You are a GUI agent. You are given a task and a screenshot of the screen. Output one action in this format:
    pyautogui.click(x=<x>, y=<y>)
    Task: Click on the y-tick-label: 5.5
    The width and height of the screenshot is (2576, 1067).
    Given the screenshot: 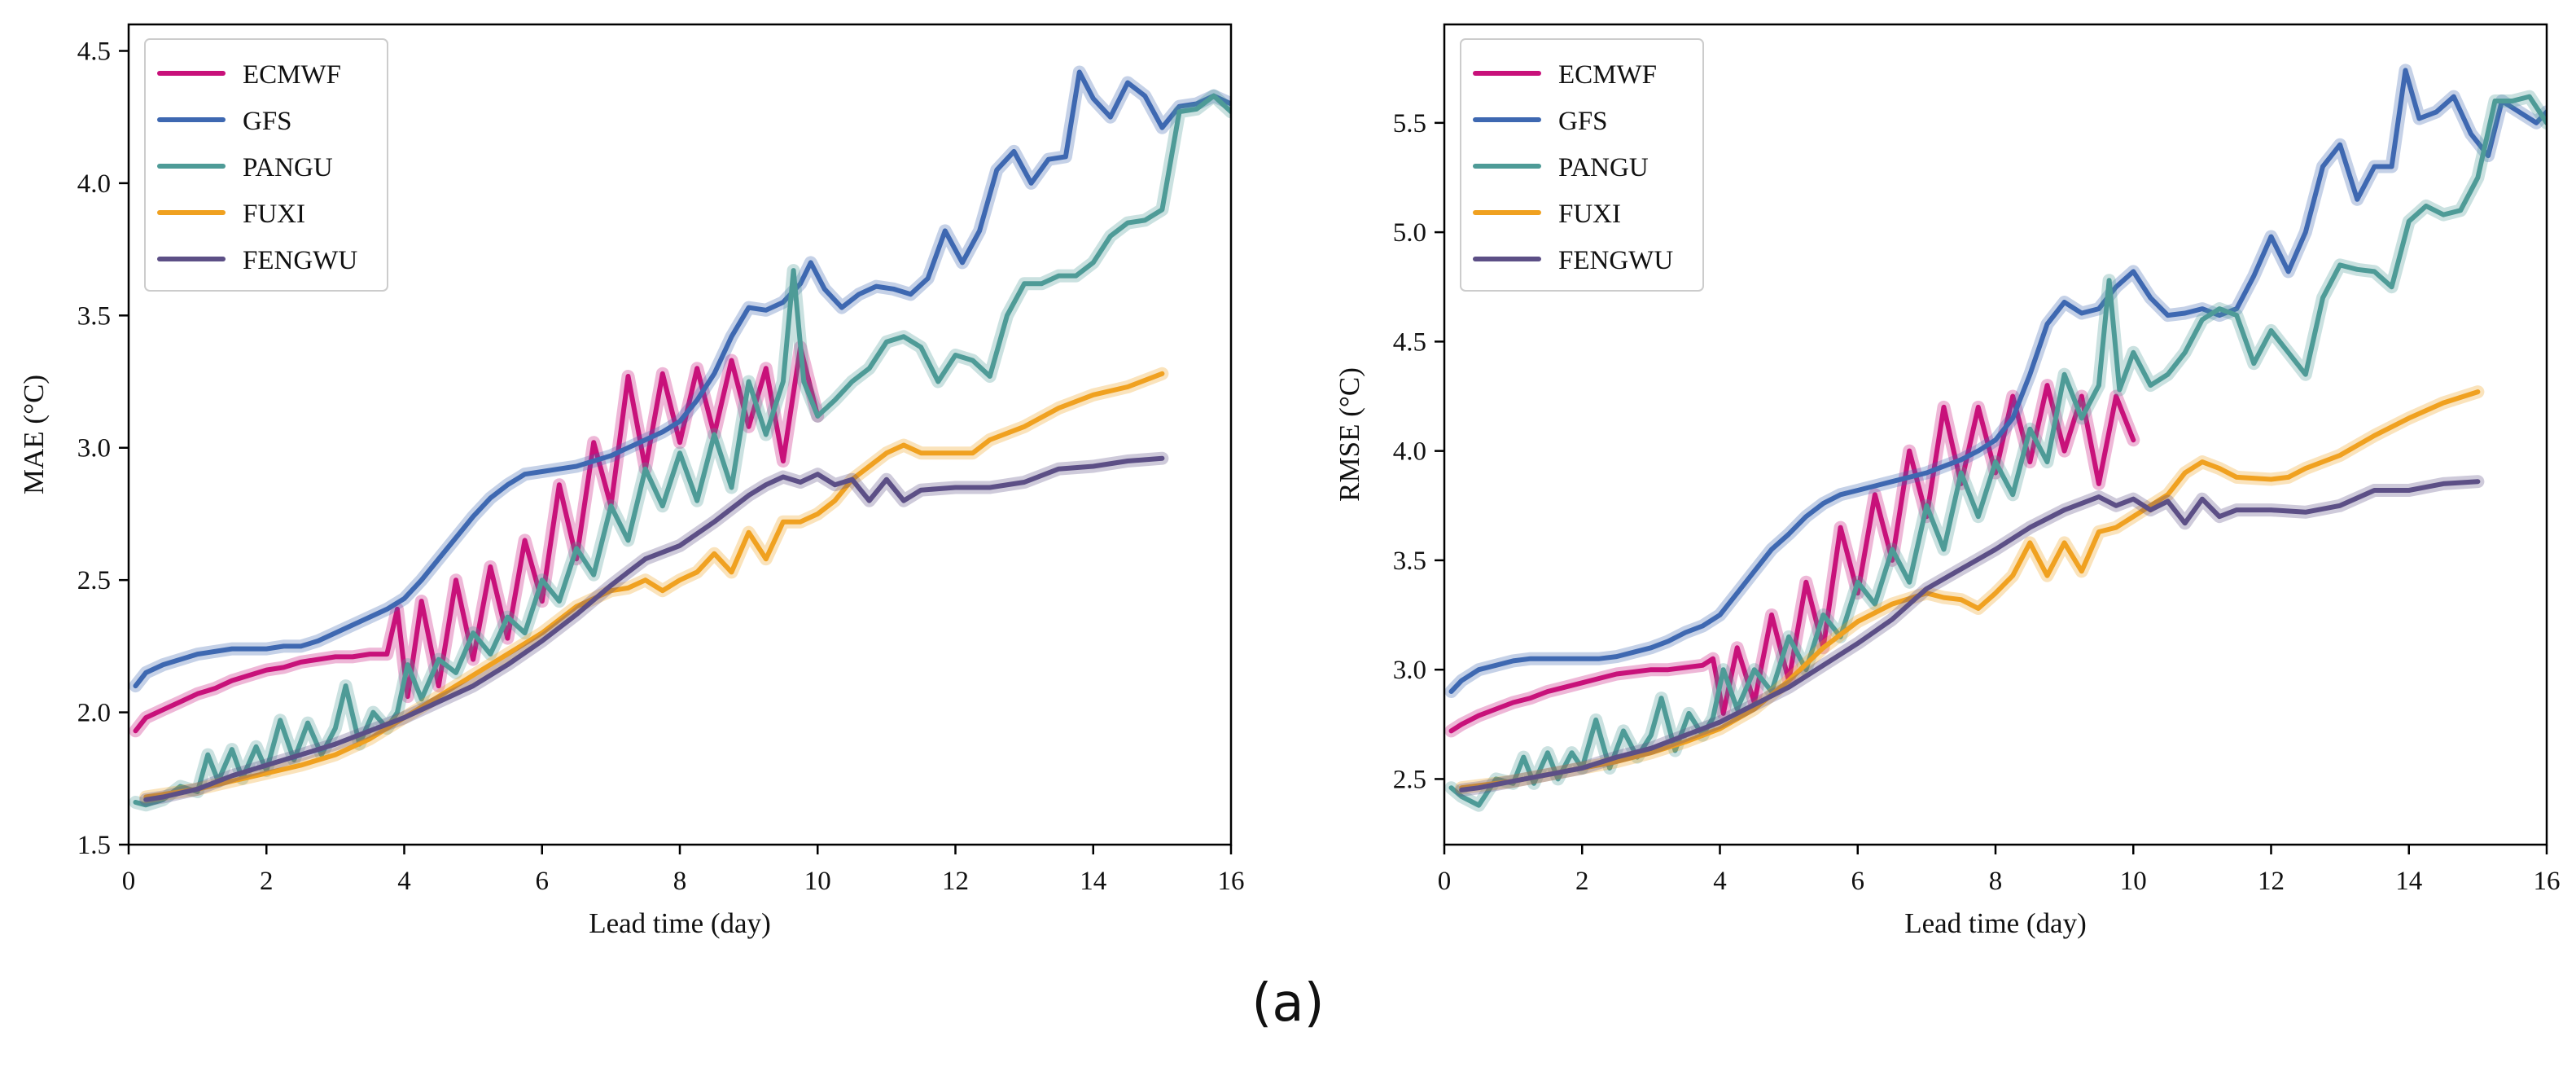 What is the action you would take?
    pyautogui.click(x=1409, y=123)
    